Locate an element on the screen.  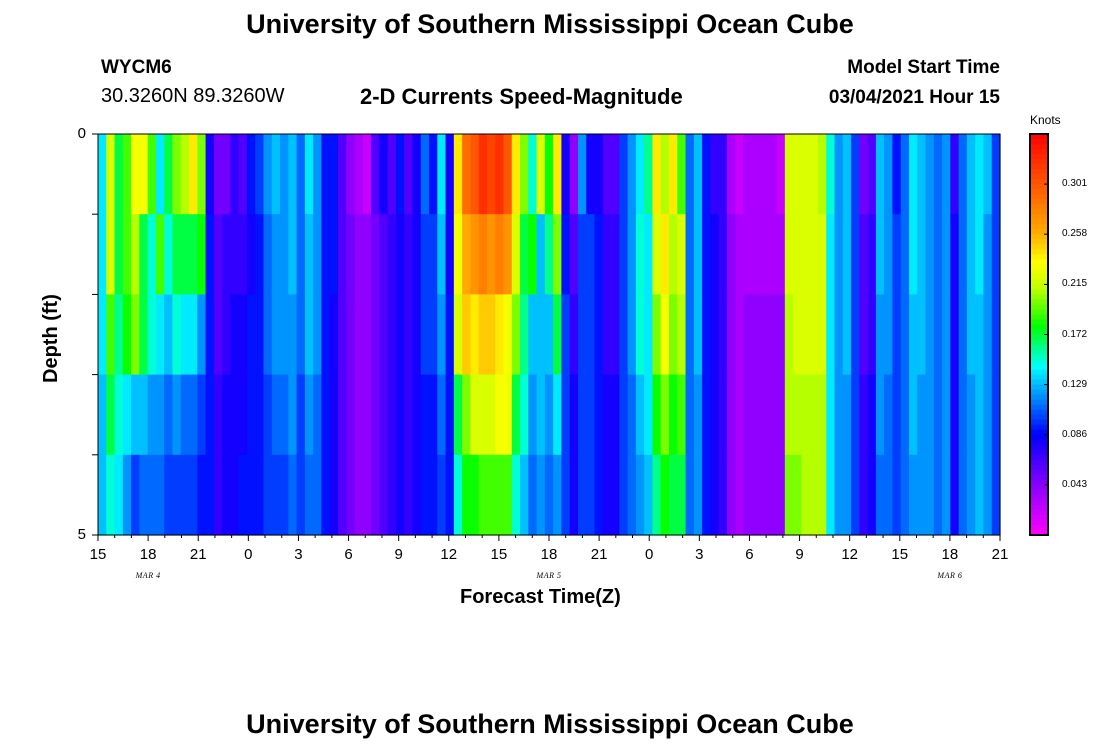
x-tick-label: 18 is located at coordinates (950, 554).